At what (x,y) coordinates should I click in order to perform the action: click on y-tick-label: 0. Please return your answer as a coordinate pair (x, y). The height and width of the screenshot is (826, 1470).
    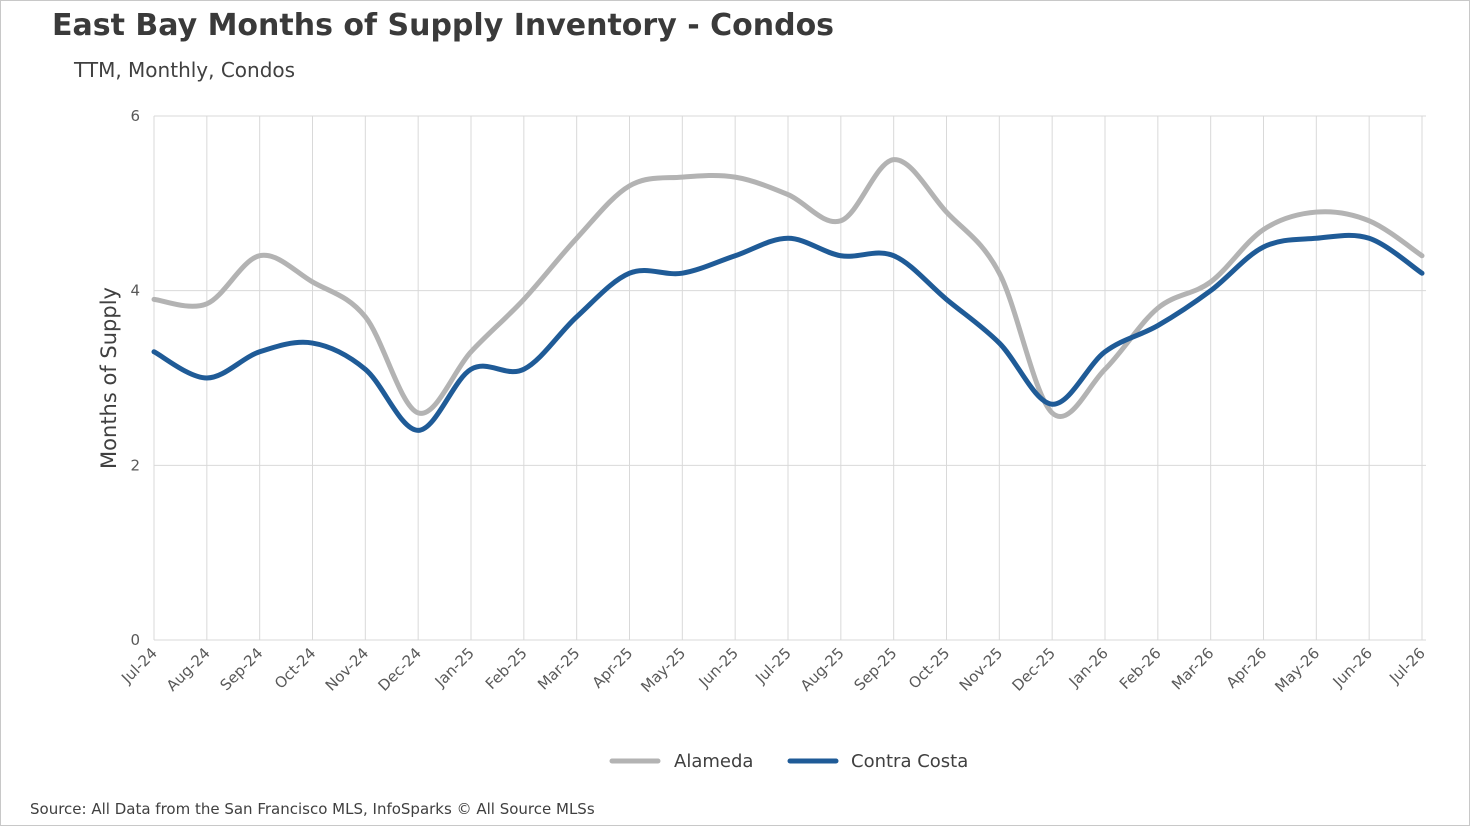
    Looking at the image, I should click on (135, 640).